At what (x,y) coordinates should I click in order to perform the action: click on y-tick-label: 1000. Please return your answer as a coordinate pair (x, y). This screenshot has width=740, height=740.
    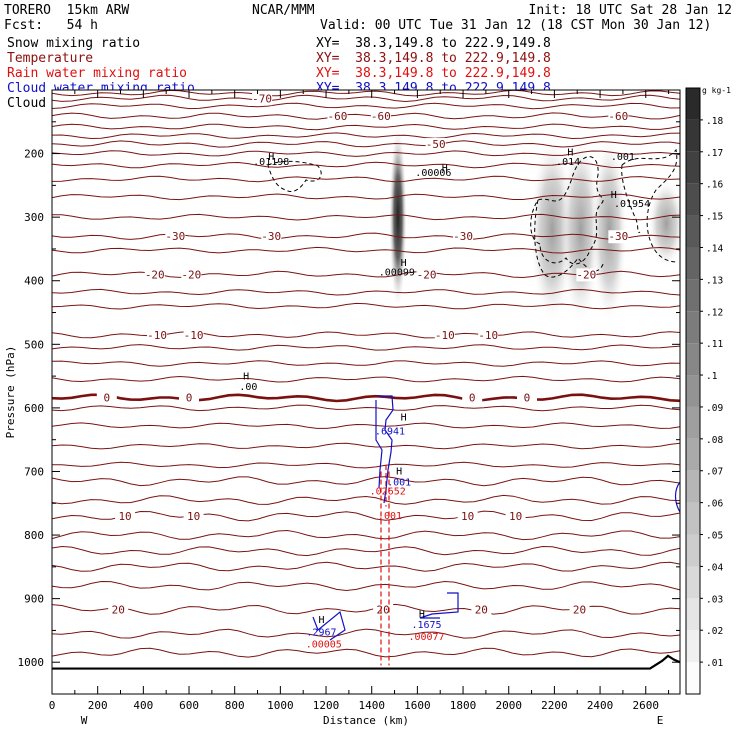
    Looking at the image, I should click on (31, 662).